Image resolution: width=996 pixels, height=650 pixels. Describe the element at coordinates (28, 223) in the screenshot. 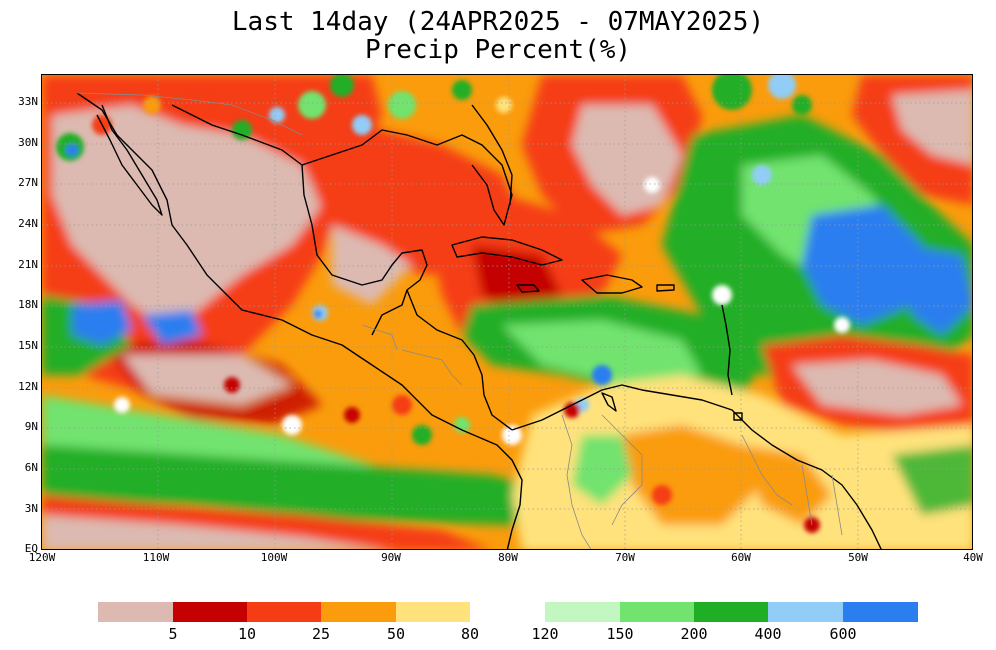

I see `lat-label-24n: 24N` at that location.